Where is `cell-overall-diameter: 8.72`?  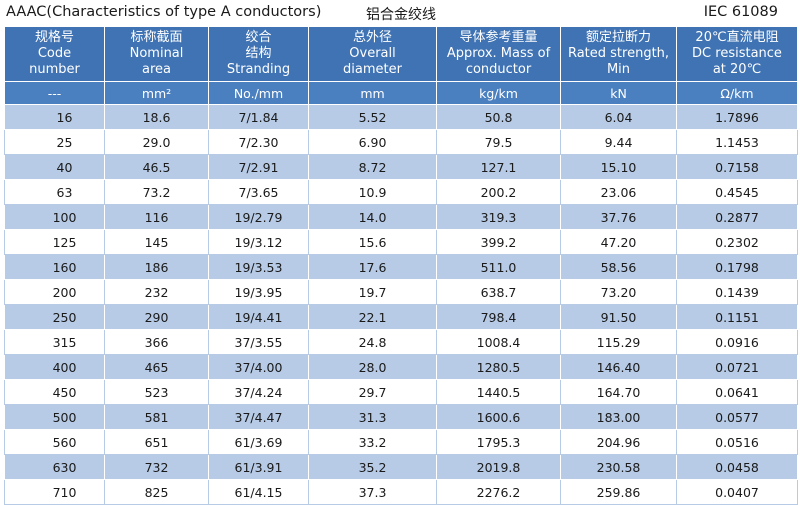
cell-overall-diameter: 8.72 is located at coordinates (372, 167).